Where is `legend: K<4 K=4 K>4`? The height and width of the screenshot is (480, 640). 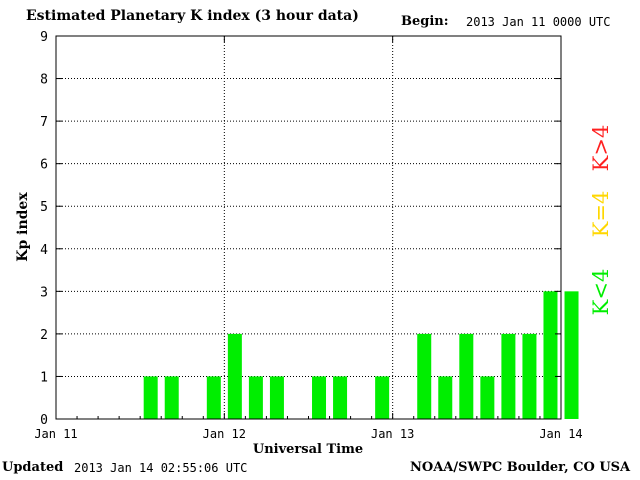
legend: K<4 K=4 K>4 is located at coordinates (601, 220).